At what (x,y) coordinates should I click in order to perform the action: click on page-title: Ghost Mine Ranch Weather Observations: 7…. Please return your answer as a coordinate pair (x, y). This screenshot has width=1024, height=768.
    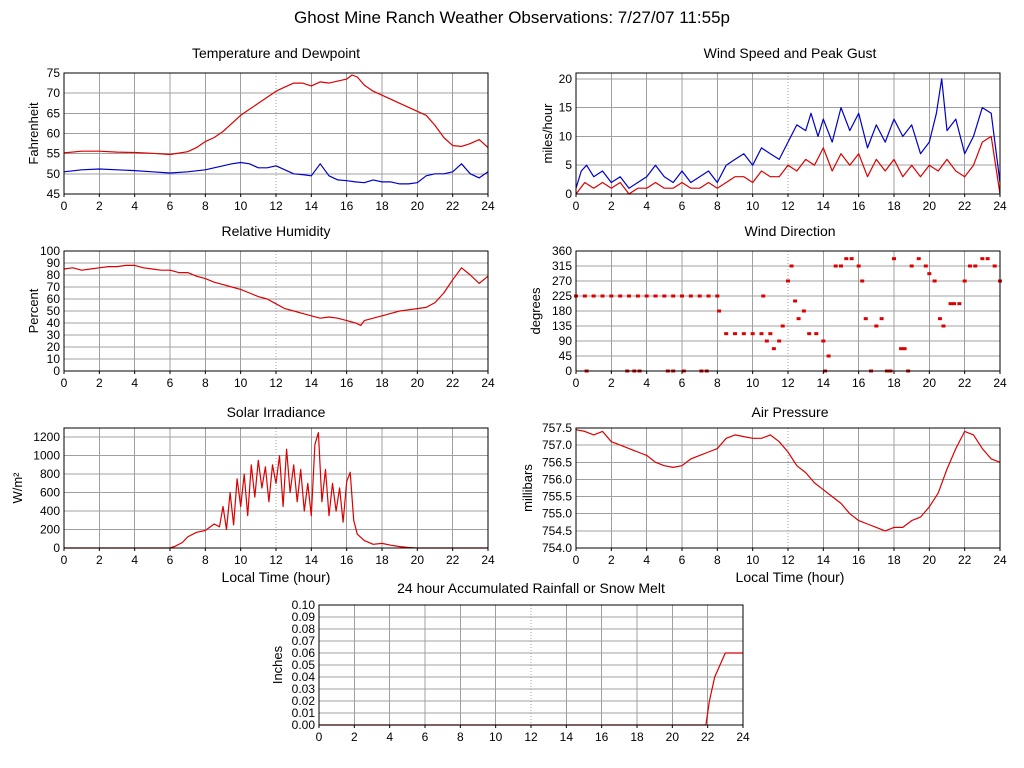
    Looking at the image, I should click on (512, 17).